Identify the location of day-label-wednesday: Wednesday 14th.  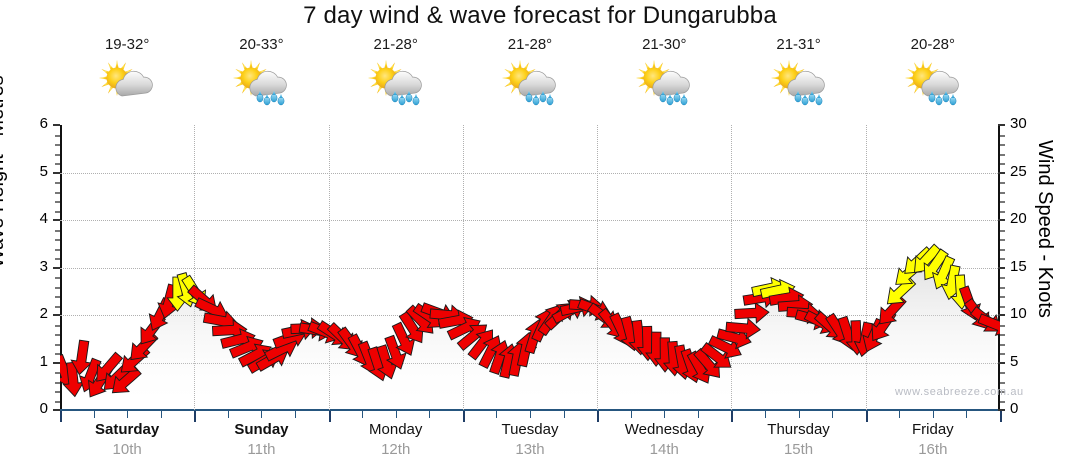
(664, 445).